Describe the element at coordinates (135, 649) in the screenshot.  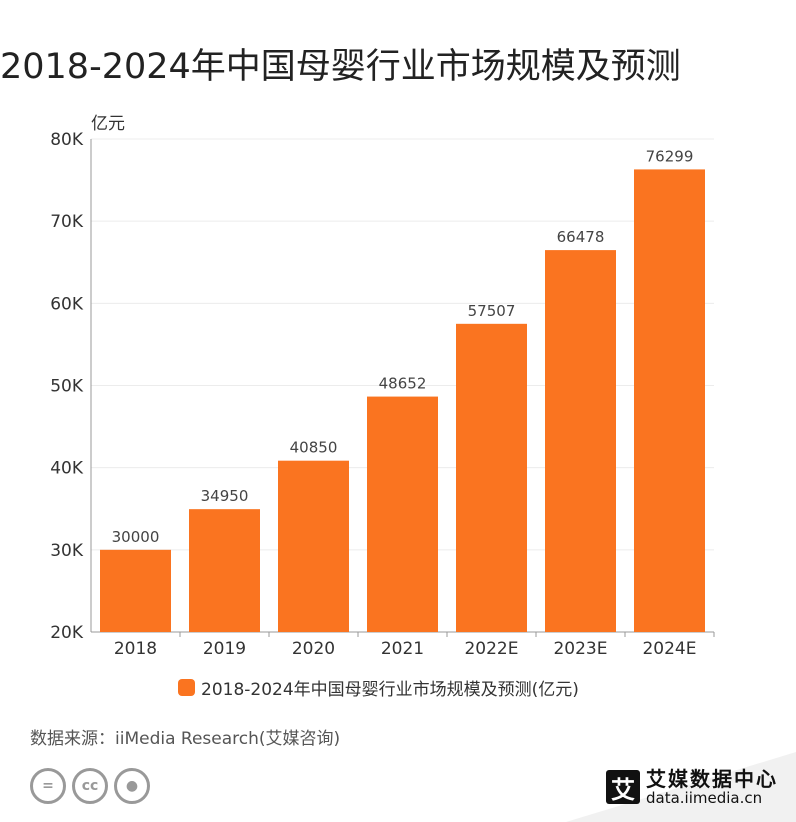
I see `x-tick-label: 2018` at that location.